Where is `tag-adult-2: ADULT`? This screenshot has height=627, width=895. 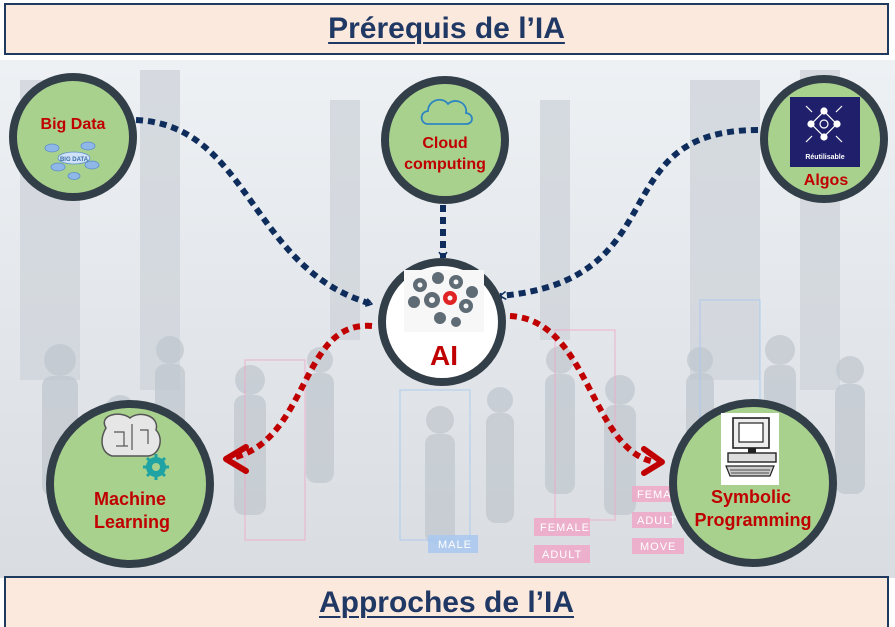 tag-adult-2: ADULT is located at coordinates (657, 521).